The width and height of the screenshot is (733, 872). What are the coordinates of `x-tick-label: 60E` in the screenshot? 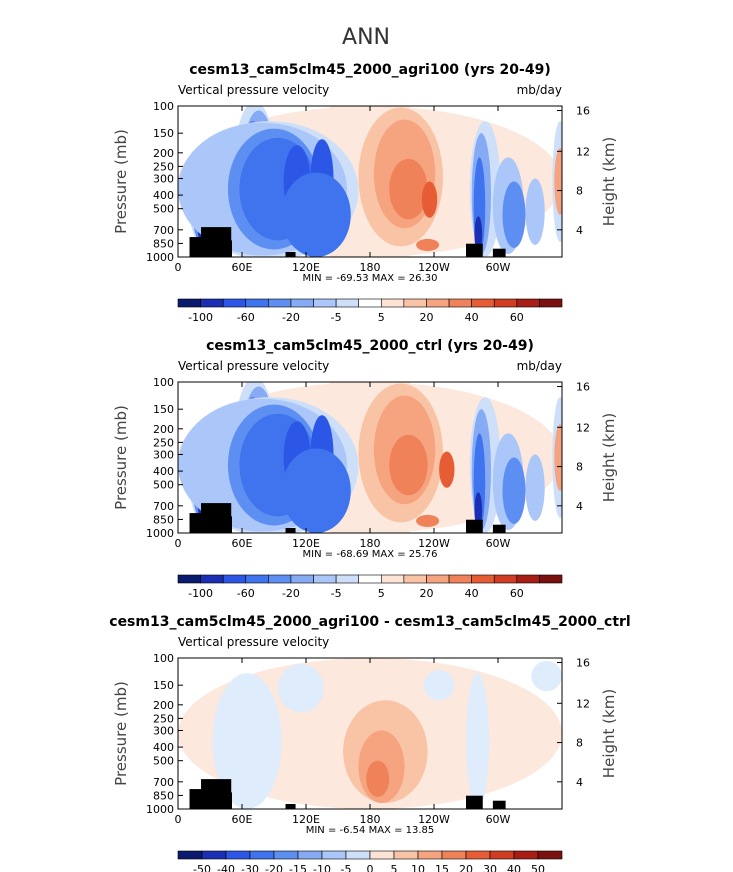 It's located at (242, 819).